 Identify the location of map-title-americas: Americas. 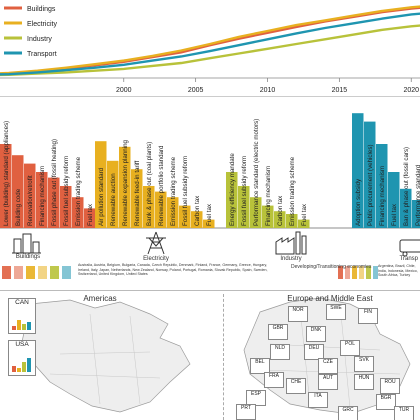
(100, 298).